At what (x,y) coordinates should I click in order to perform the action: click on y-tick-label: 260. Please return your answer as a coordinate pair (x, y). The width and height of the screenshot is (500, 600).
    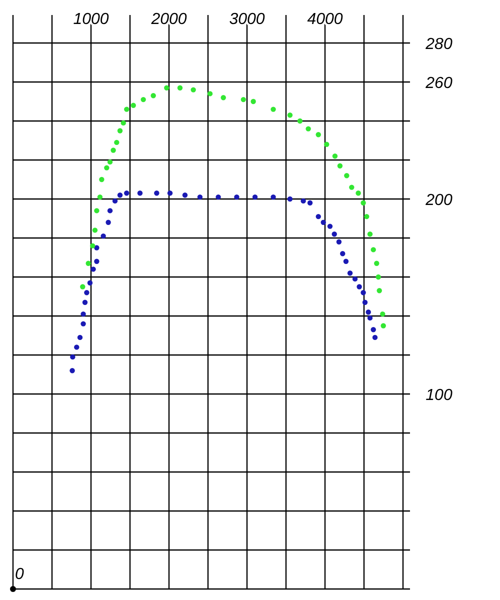
    Looking at the image, I should click on (438, 83).